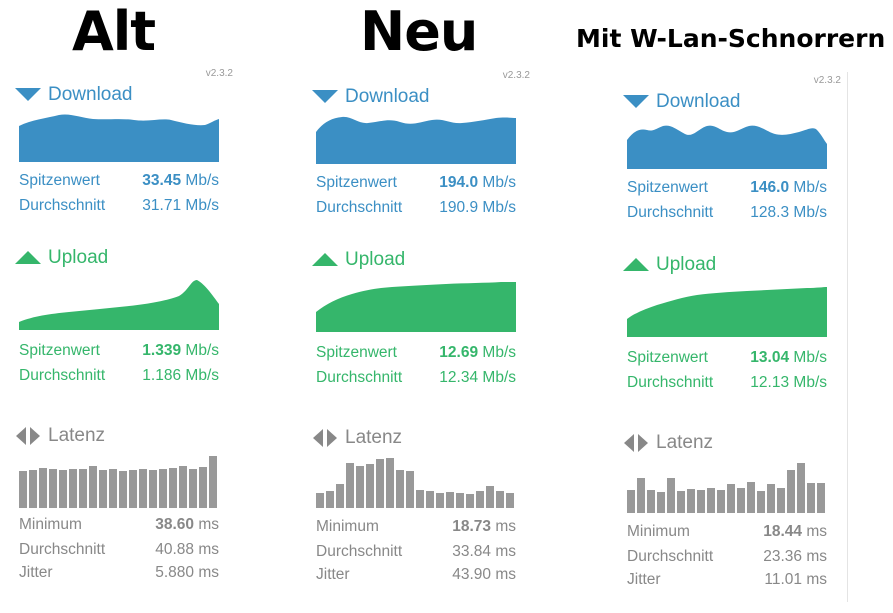 The height and width of the screenshot is (613, 893). Describe the element at coordinates (162, 205) in the screenshot. I see `download-avg-value: 31.71` at that location.